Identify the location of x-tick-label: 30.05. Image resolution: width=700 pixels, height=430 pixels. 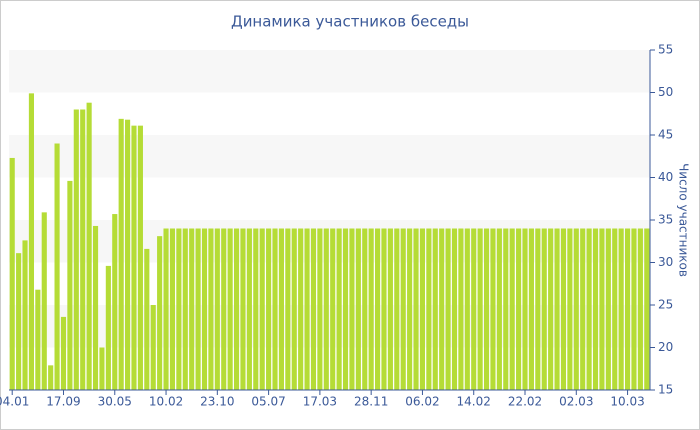
(115, 402).